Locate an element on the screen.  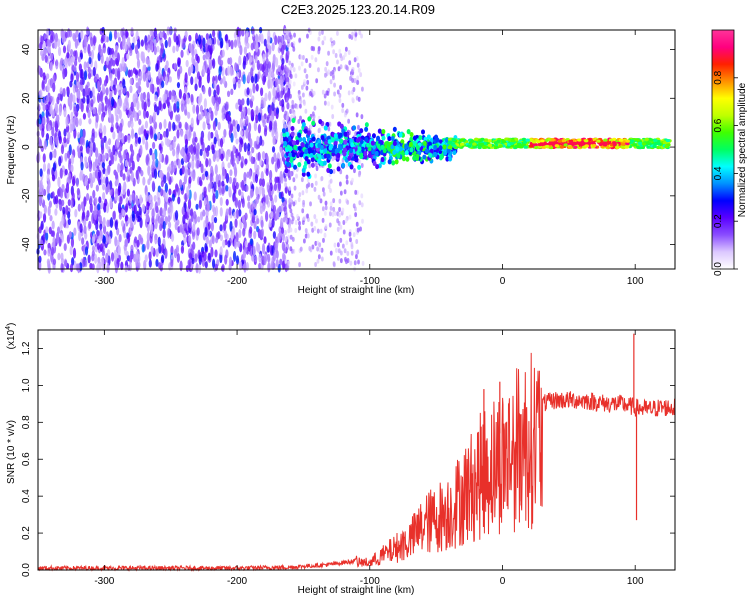
spectrogram-y-axis-label: Frequency (Hz) is located at coordinates (11, 150).